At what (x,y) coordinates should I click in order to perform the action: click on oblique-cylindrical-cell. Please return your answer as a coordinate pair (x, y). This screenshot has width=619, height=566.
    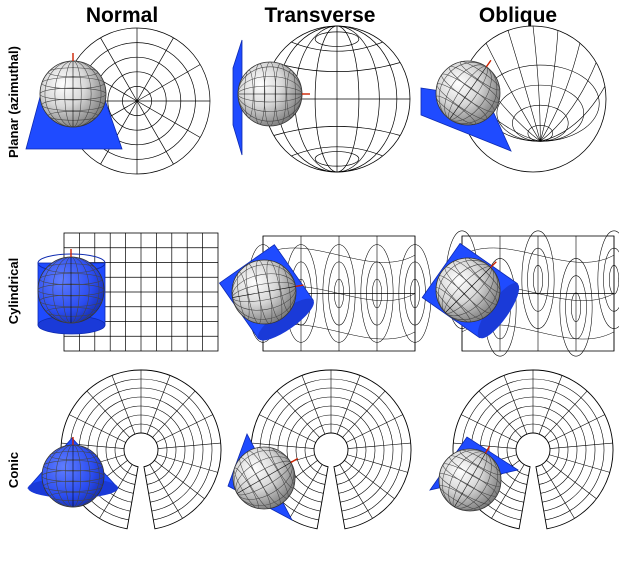
    Looking at the image, I should click on (520, 293).